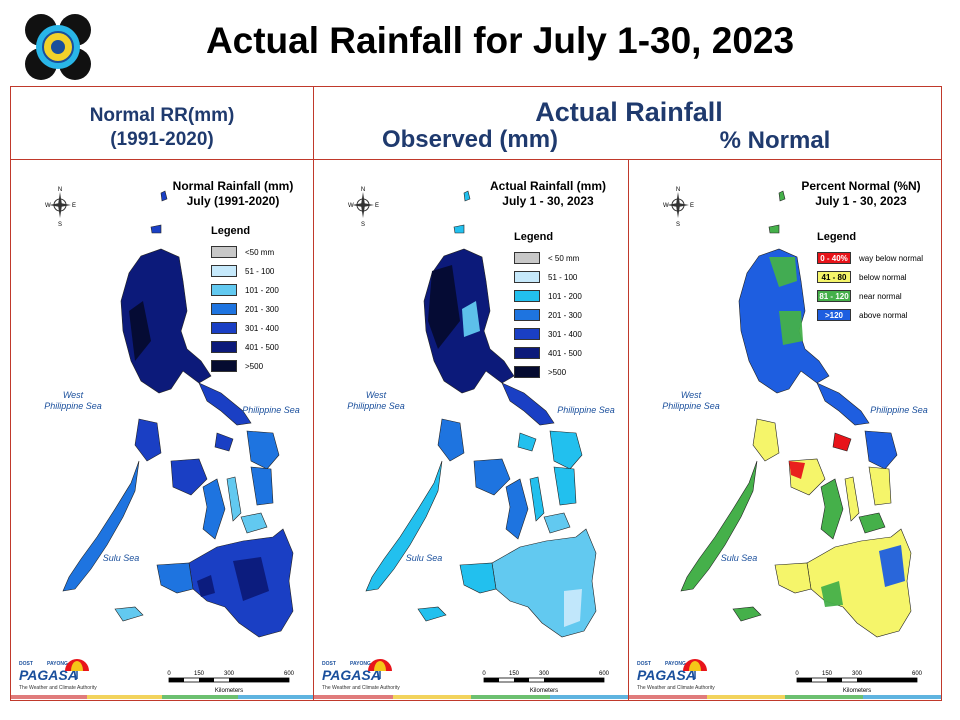 Image resolution: width=960 pixels, height=720 pixels. I want to click on island-bicol, so click(225, 404).